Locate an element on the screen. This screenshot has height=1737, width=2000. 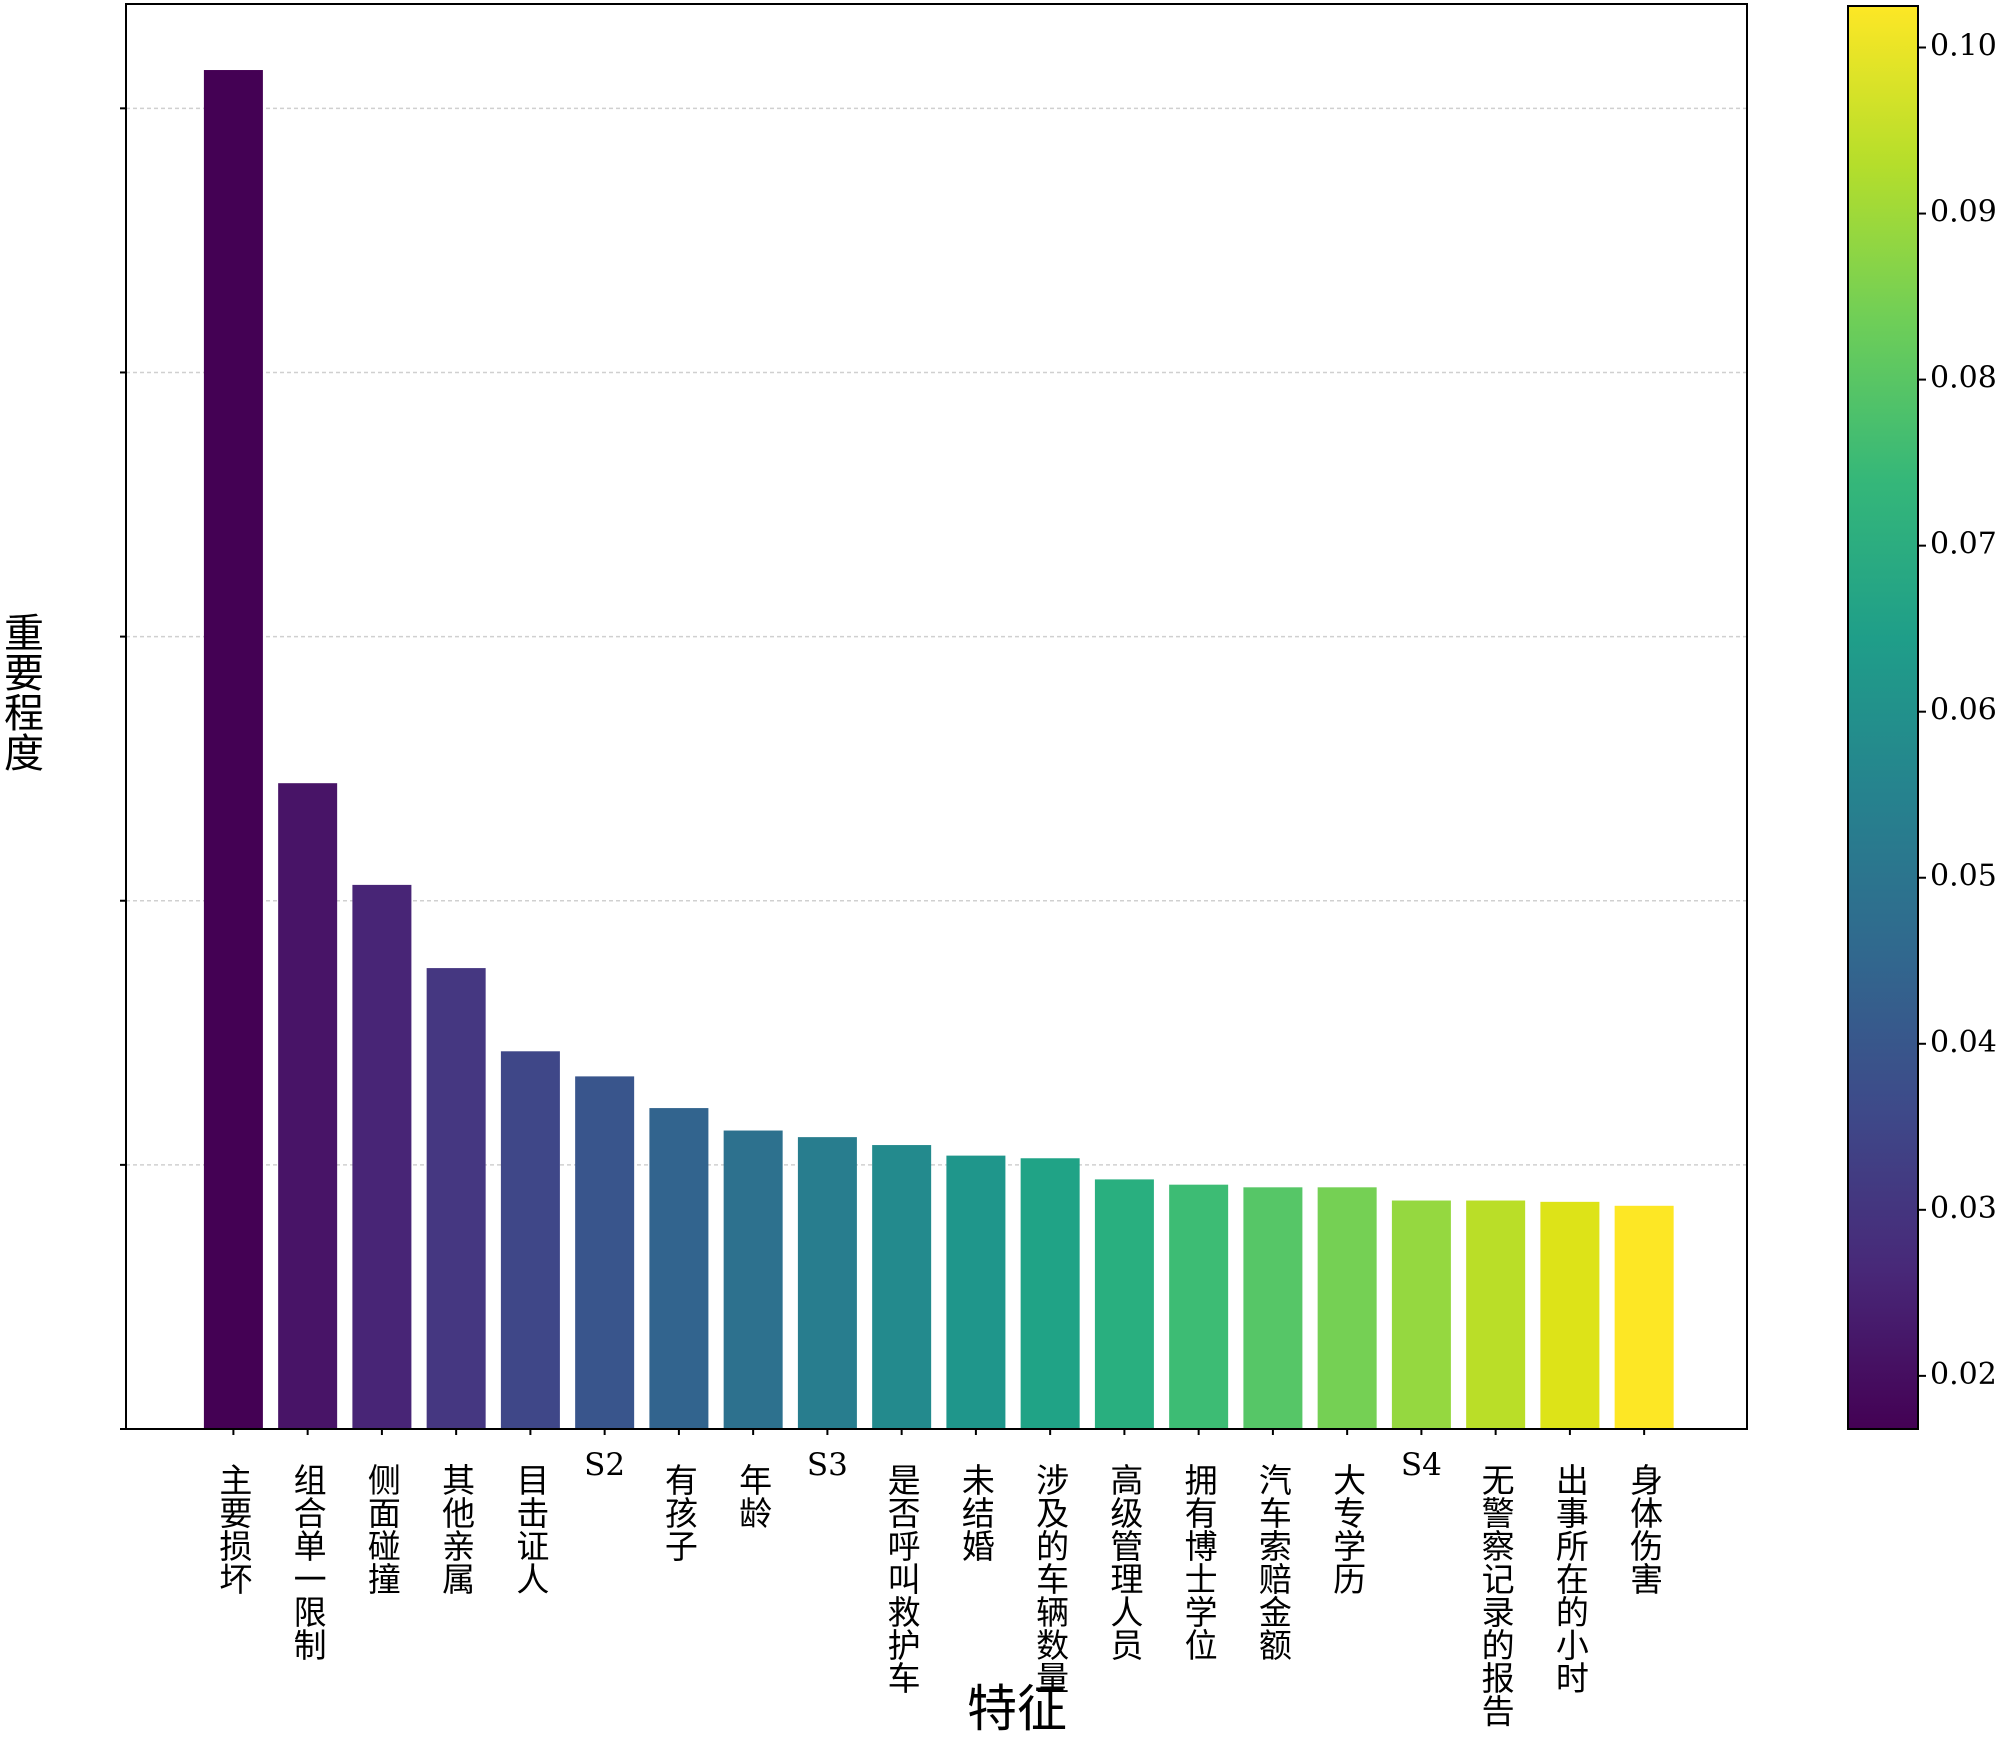
x-tick-label: S4 is located at coordinates (1421, 1465).